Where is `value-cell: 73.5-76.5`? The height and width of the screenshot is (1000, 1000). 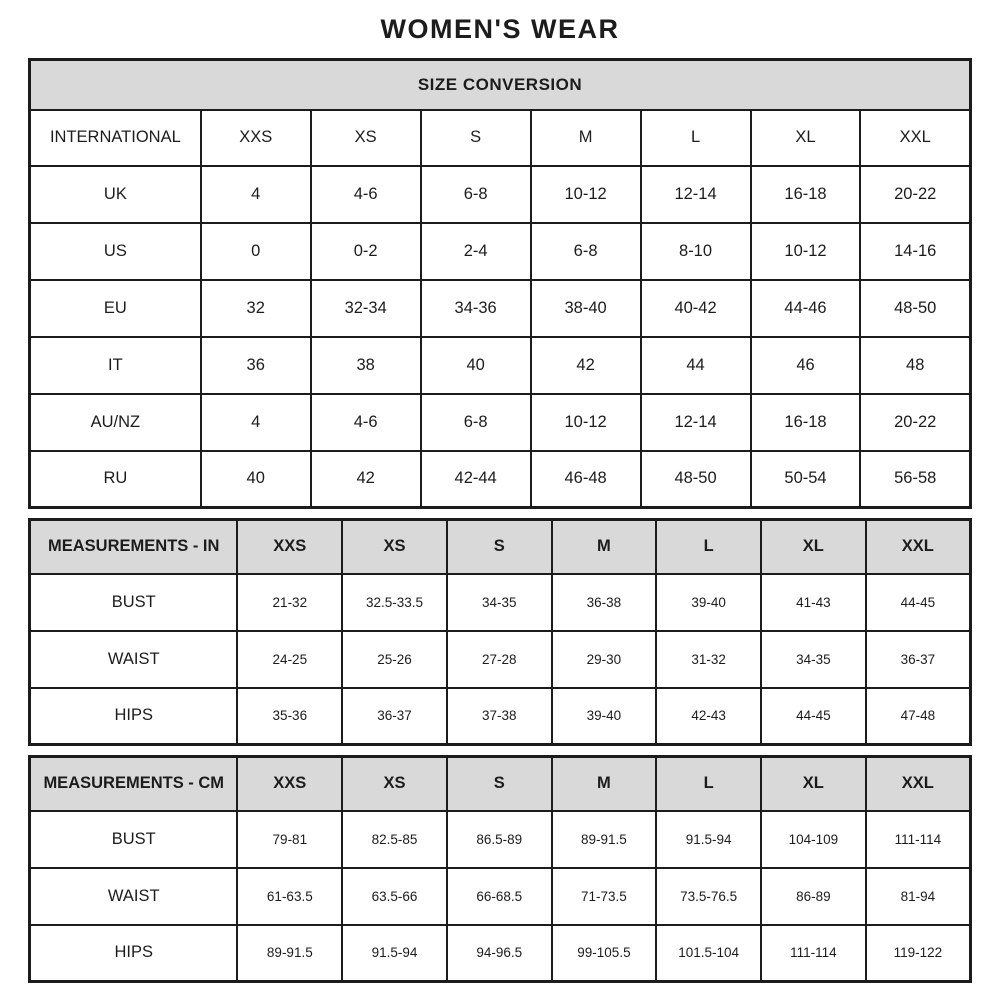
value-cell: 73.5-76.5 is located at coordinates (708, 896).